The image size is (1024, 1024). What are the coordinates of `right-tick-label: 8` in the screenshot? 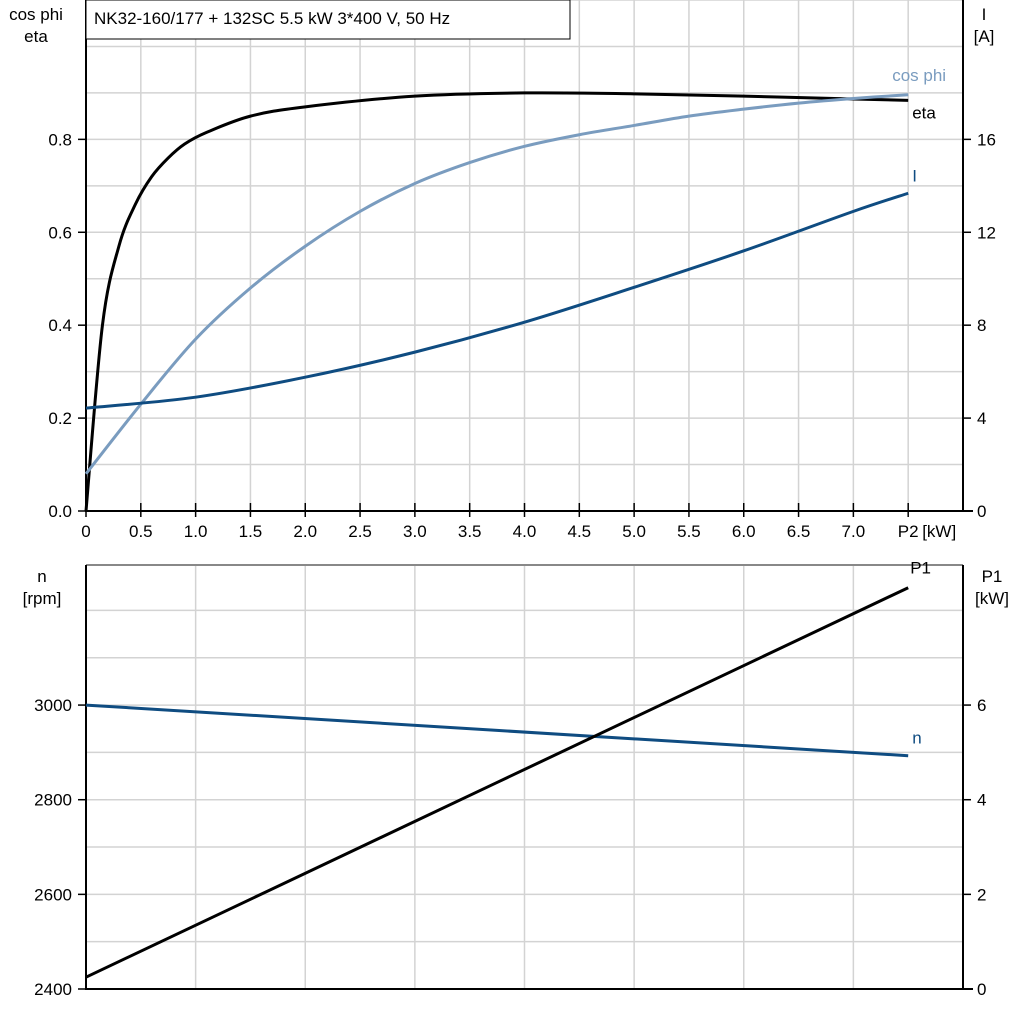 It's located at (981, 325).